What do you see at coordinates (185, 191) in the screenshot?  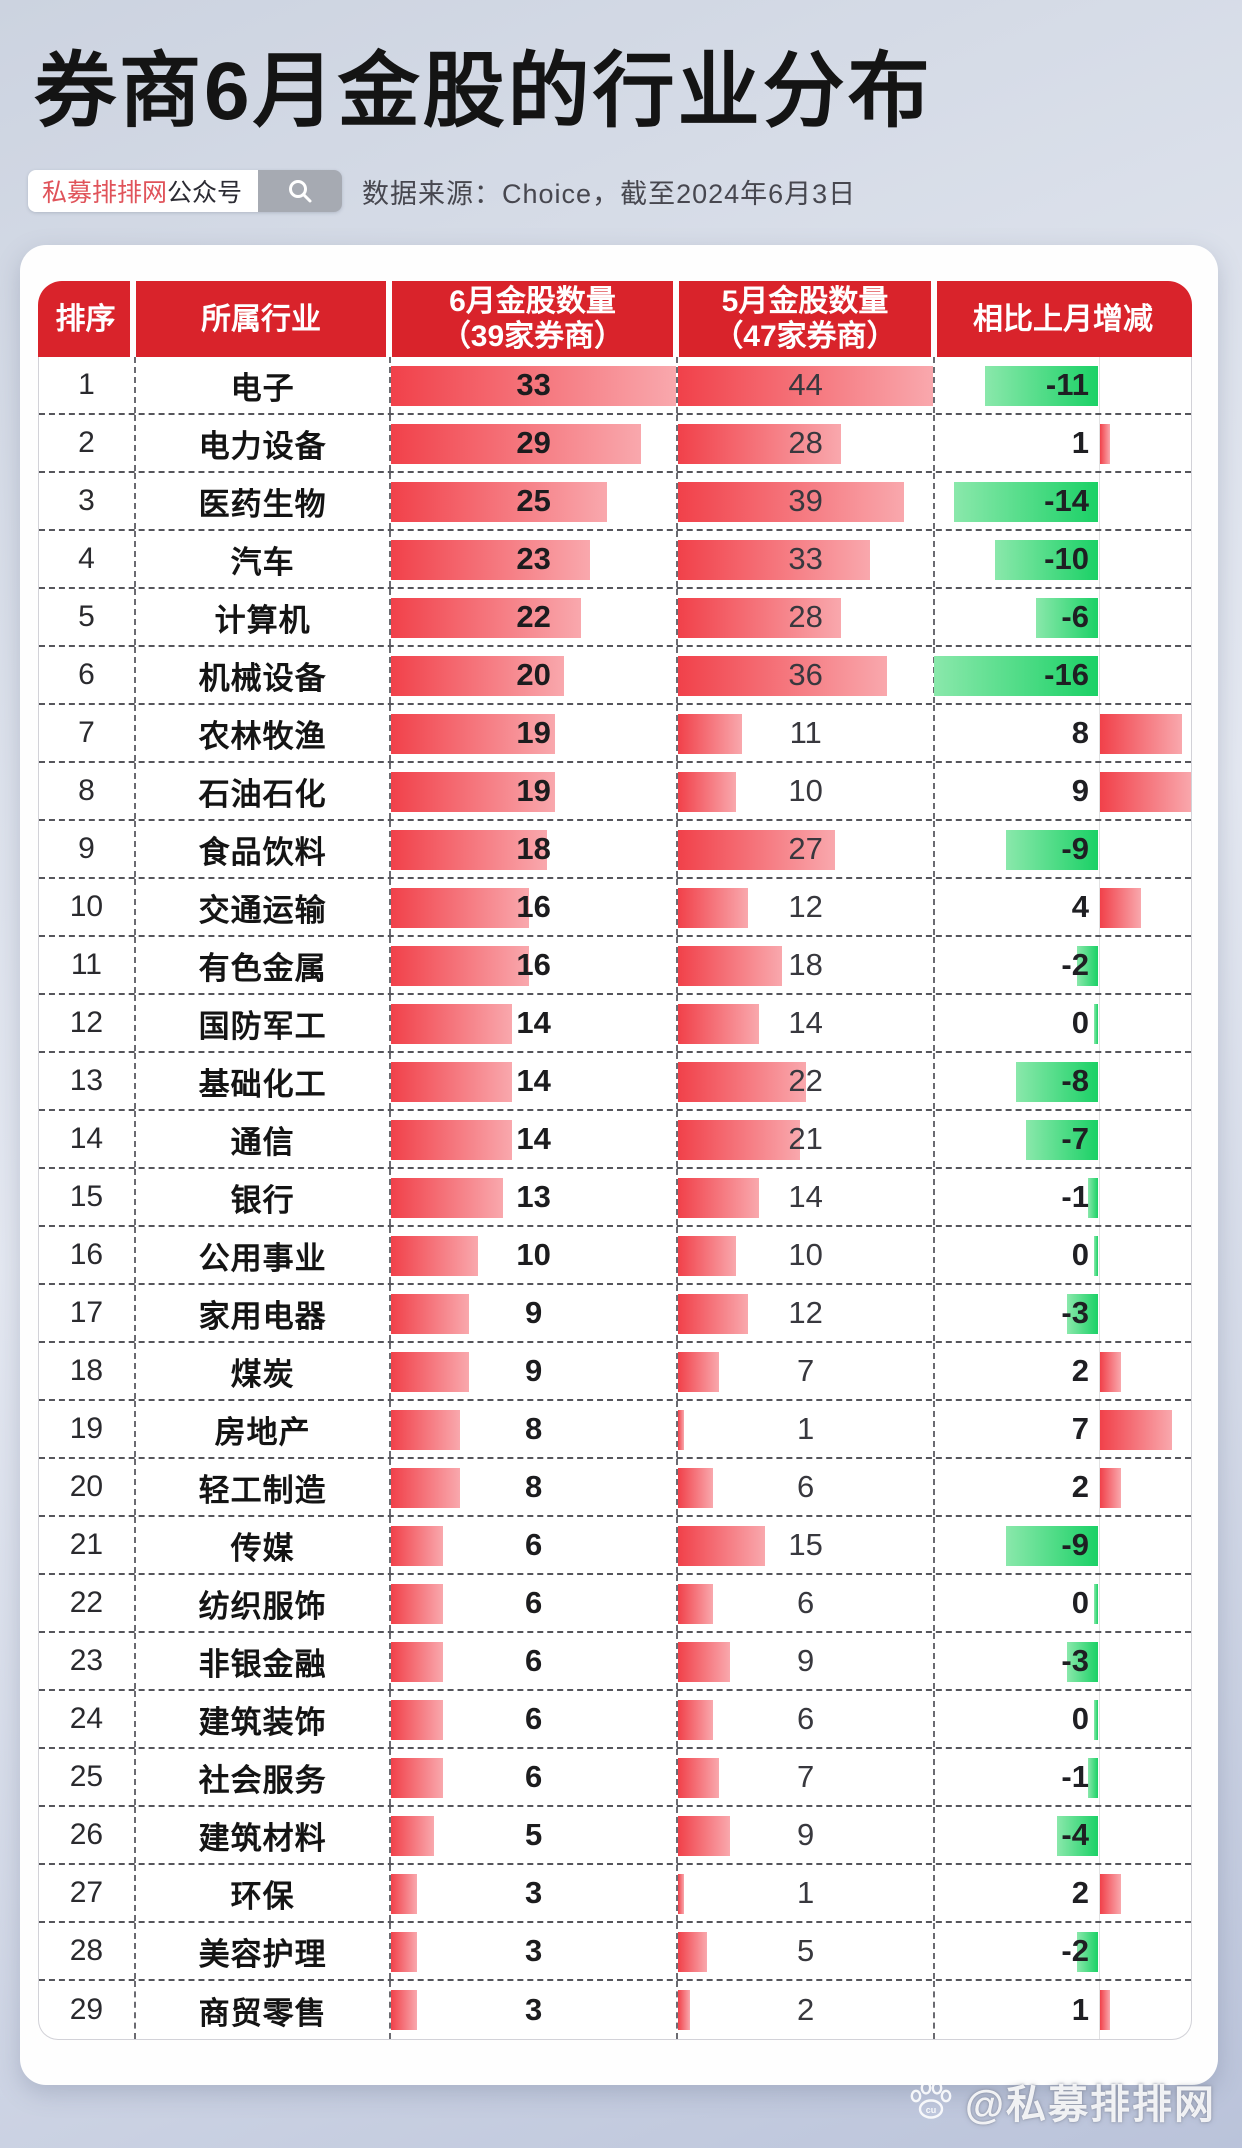 I see `search-pill: 私募排排网 公众号` at bounding box center [185, 191].